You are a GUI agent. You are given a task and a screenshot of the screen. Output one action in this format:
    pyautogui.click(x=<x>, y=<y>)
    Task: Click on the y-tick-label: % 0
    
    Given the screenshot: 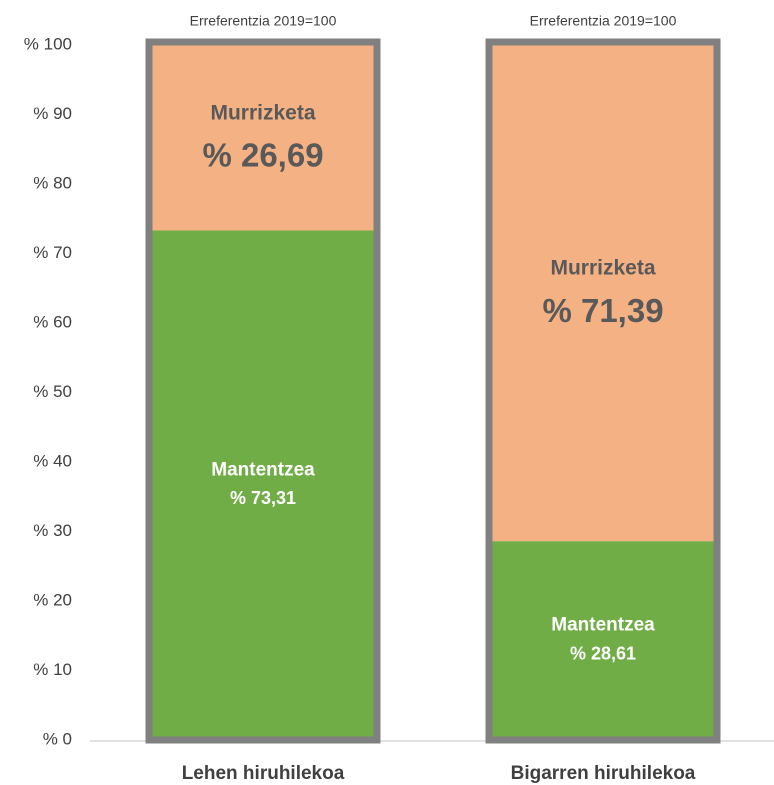 What is the action you would take?
    pyautogui.click(x=57, y=738)
    